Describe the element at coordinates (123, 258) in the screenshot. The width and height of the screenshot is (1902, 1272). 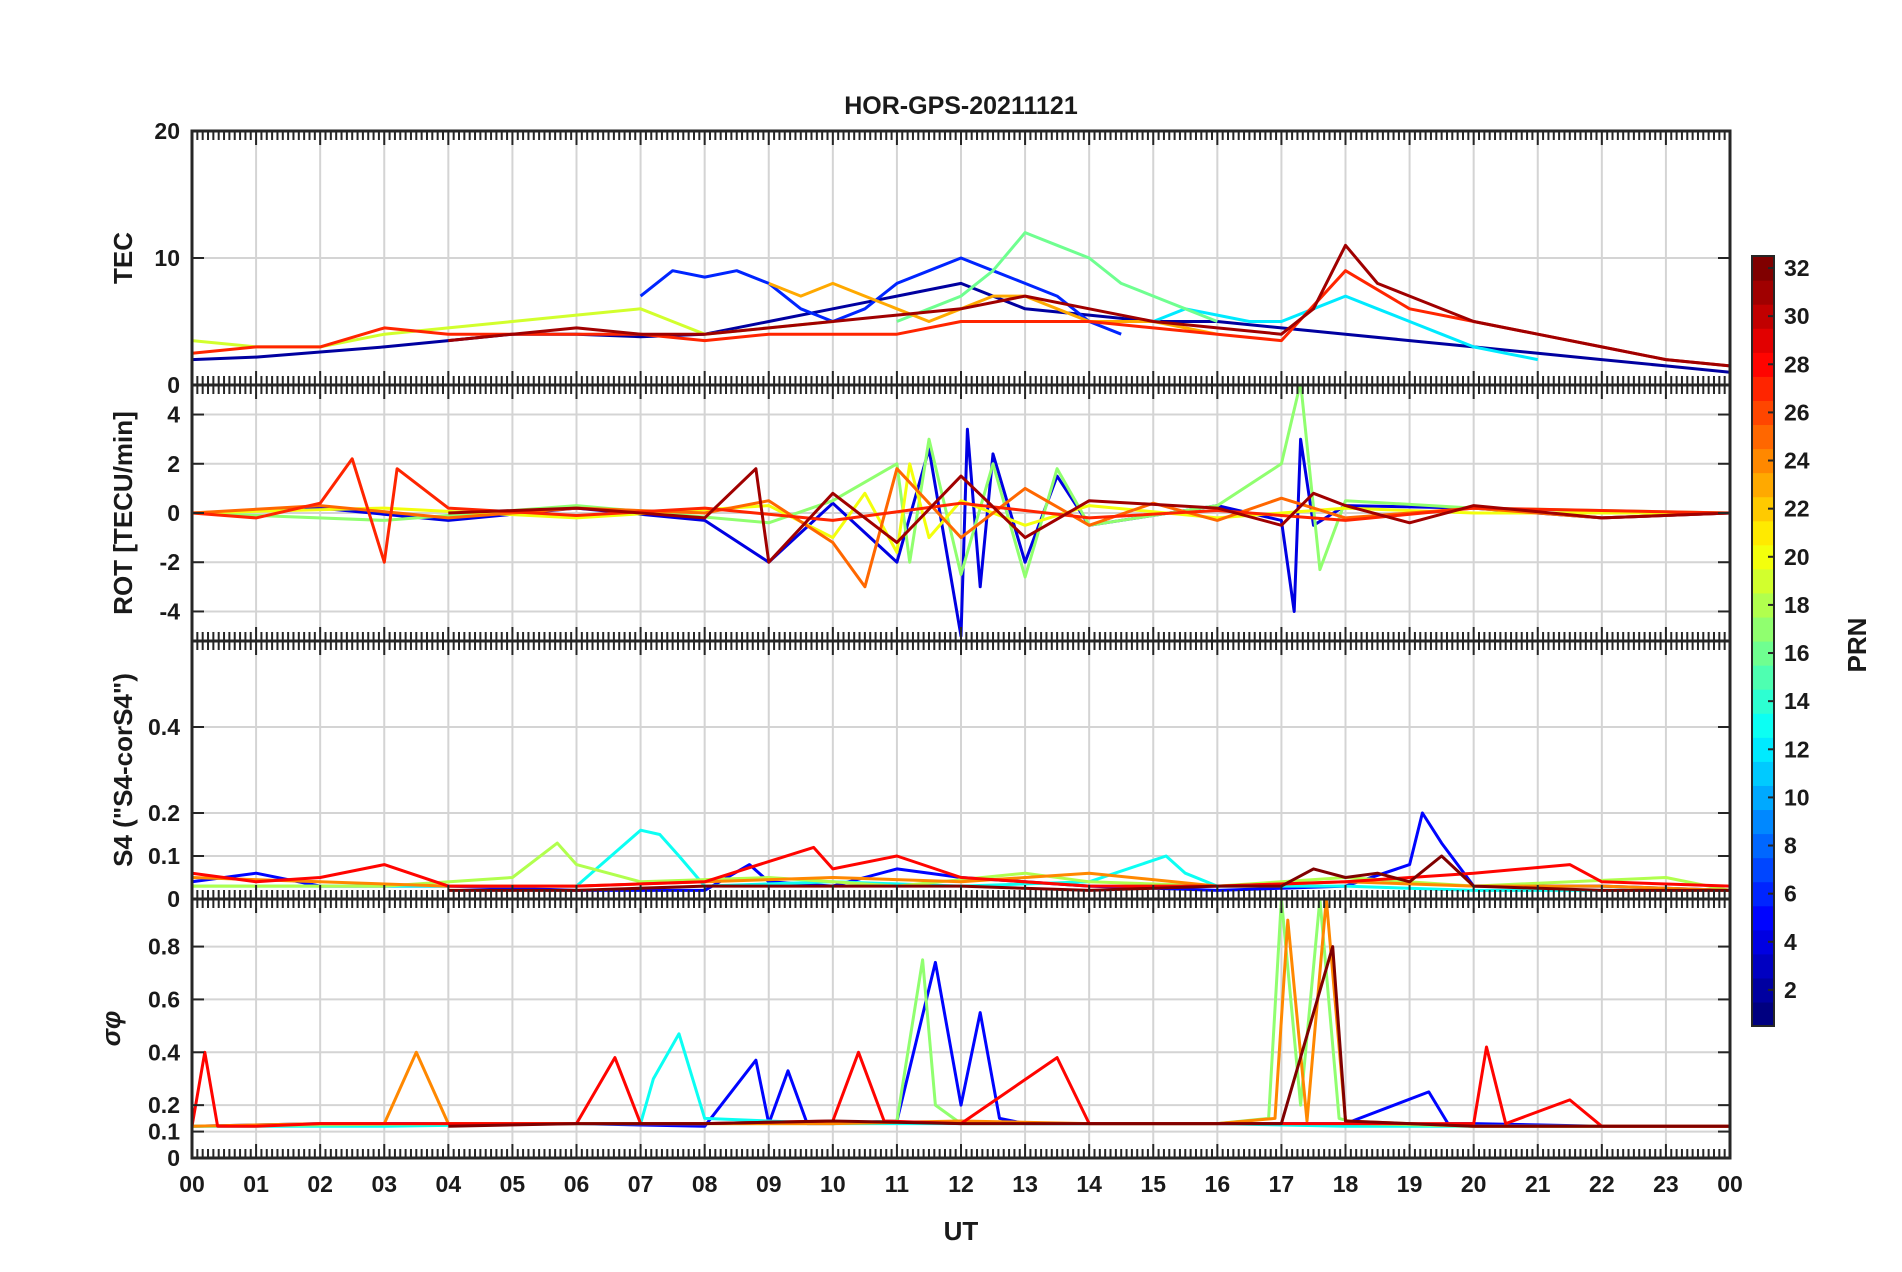
I see `y-axis-label-tec: TEC` at that location.